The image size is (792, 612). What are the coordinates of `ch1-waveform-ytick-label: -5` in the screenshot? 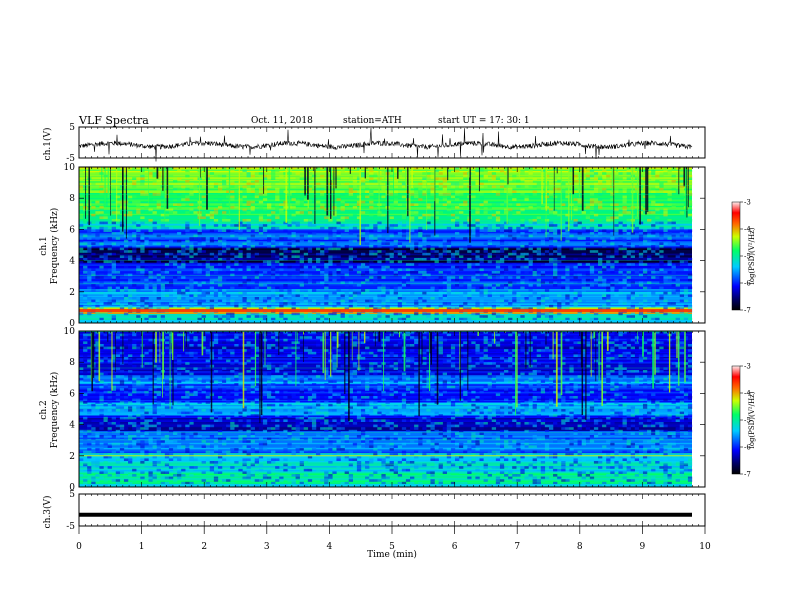 It's located at (70, 159).